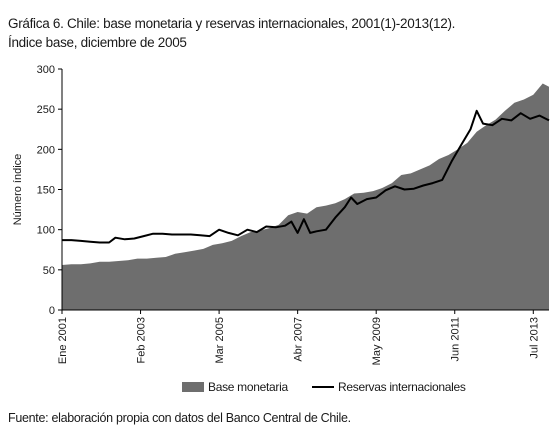 The image size is (557, 435). What do you see at coordinates (46, 70) in the screenshot?
I see `y-tick-label: 300` at bounding box center [46, 70].